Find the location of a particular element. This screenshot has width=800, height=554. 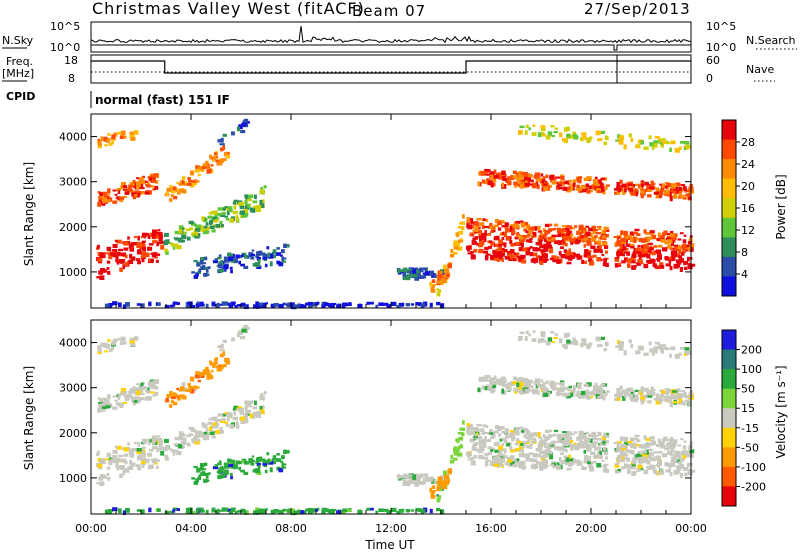

ytick-label: 3000 is located at coordinates (73, 182).